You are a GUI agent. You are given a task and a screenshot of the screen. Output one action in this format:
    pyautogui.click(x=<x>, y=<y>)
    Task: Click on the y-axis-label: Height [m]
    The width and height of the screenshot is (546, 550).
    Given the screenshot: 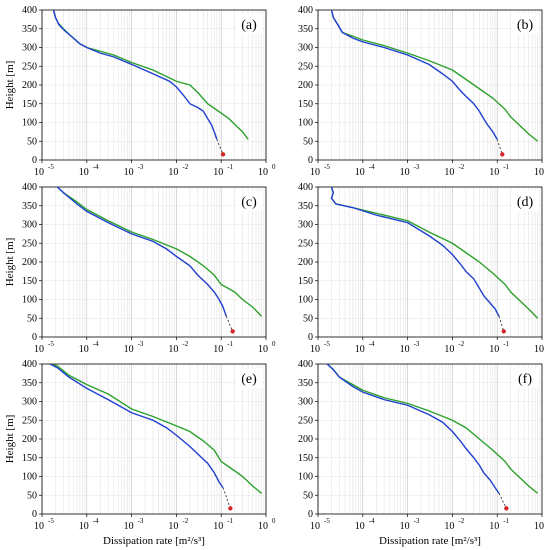 What is the action you would take?
    pyautogui.click(x=10, y=85)
    